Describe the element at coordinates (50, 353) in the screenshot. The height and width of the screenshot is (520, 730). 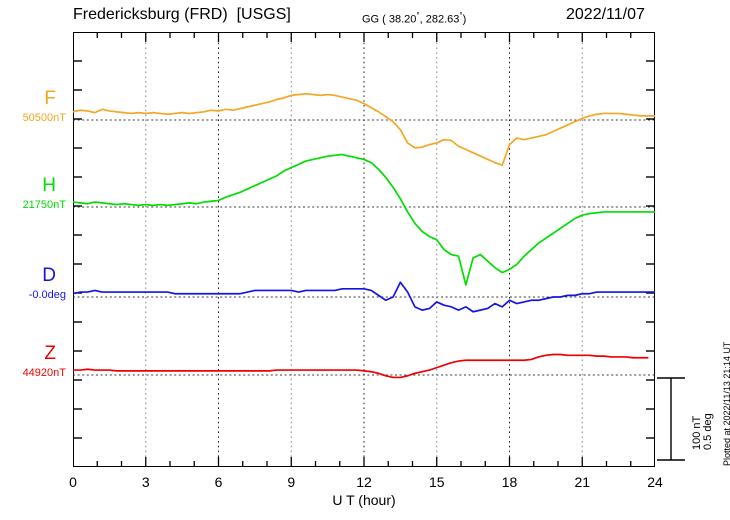
I see `component-letter-z: Z` at that location.